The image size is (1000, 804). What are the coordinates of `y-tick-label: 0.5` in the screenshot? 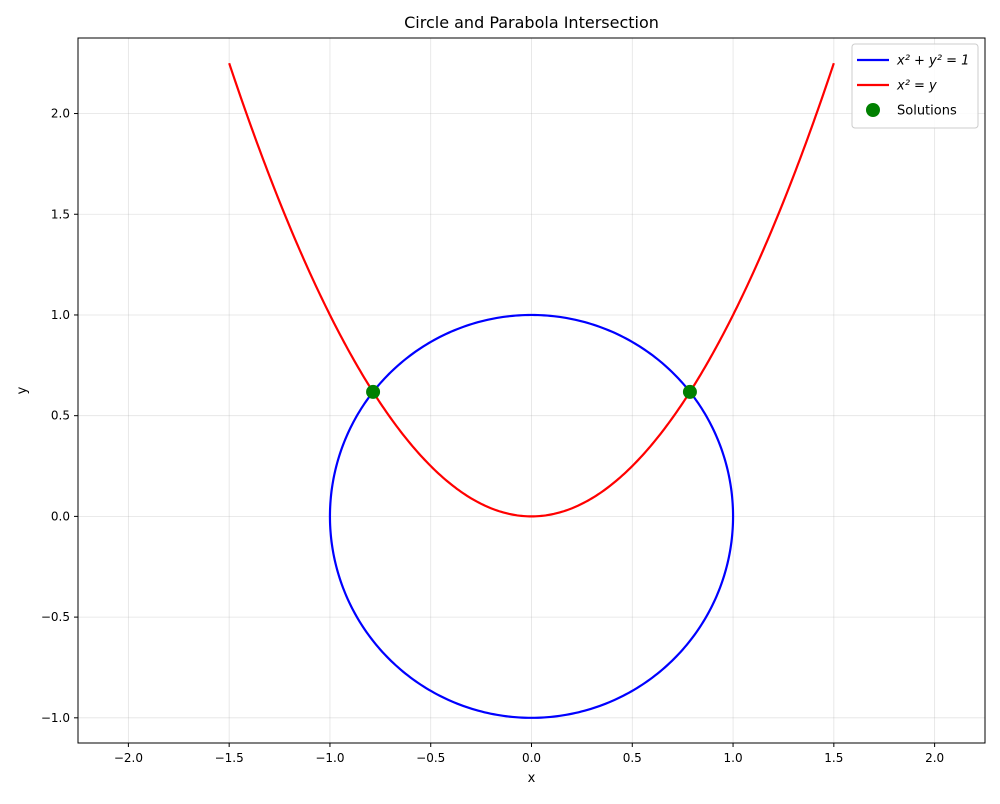 It's located at (60, 416).